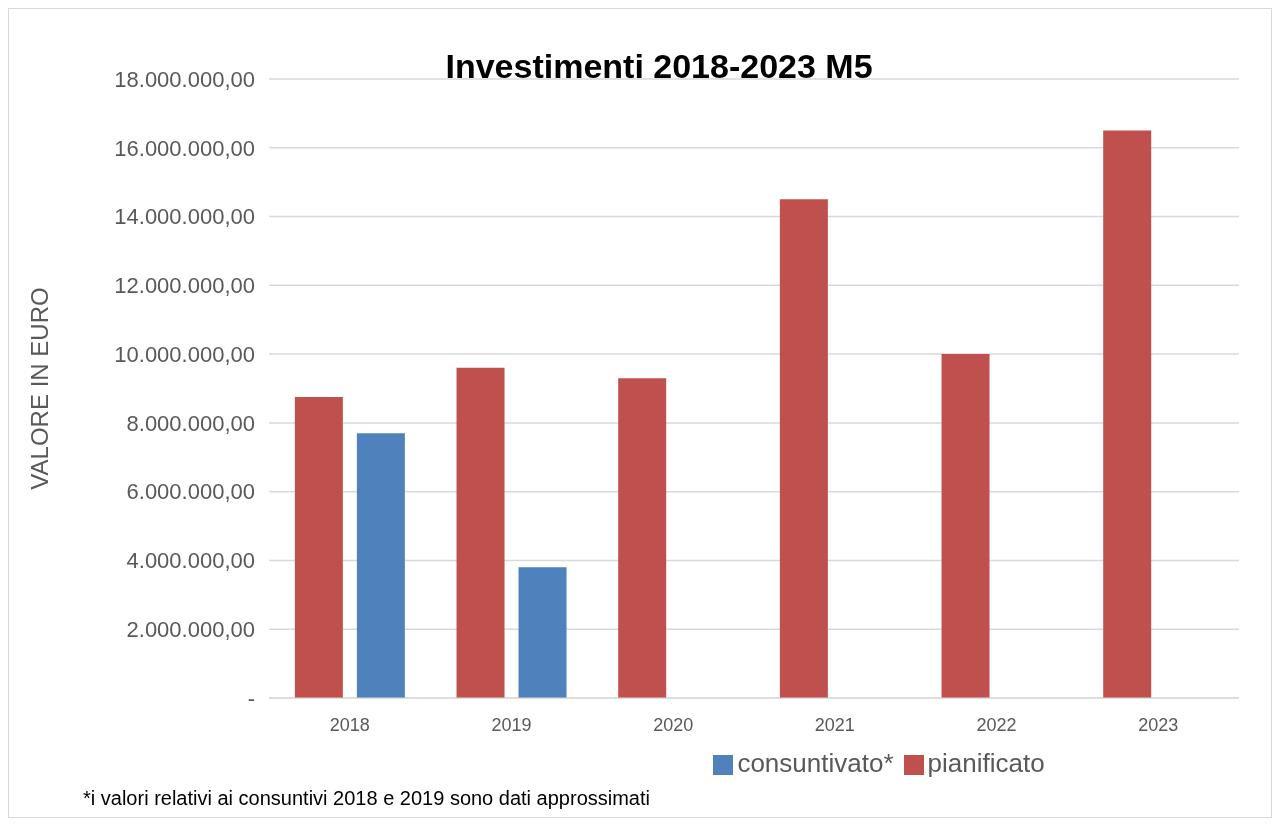 The image size is (1280, 827). What do you see at coordinates (815, 763) in the screenshot?
I see `legend-label: consuntivato*` at bounding box center [815, 763].